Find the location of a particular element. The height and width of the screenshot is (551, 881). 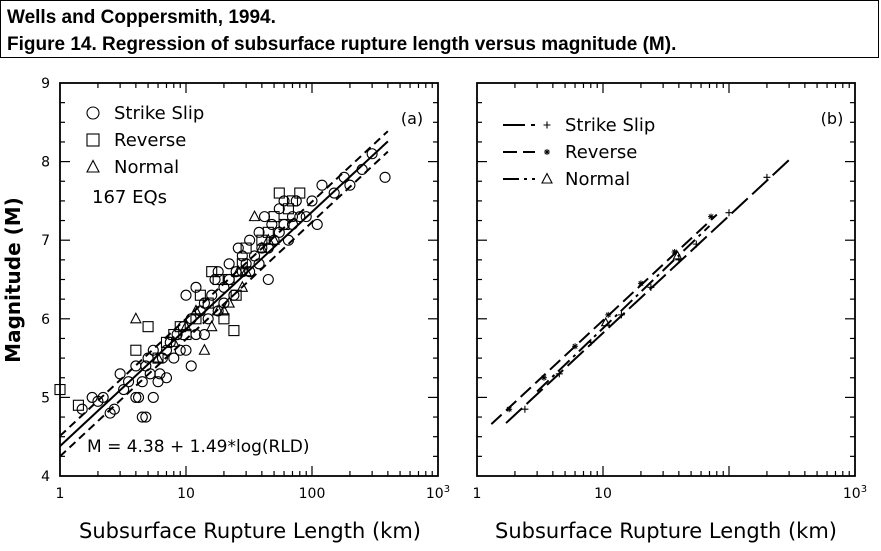

panel-a-xtick-label: 10 is located at coordinates (186, 494).